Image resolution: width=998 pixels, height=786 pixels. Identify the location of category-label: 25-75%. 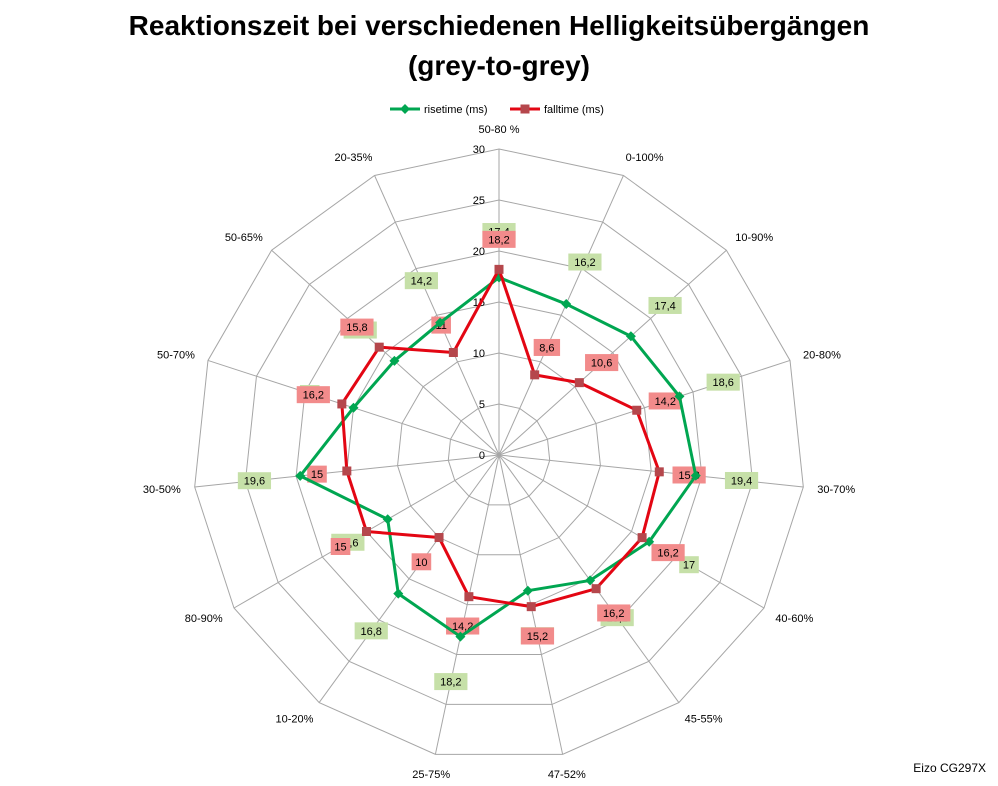
(431, 775).